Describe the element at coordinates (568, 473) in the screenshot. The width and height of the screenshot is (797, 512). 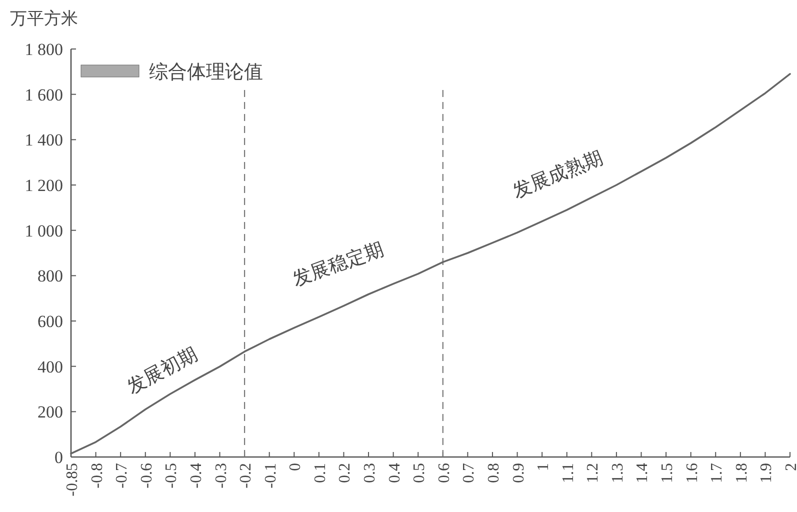
I see `x-tick-label: 1.1` at that location.